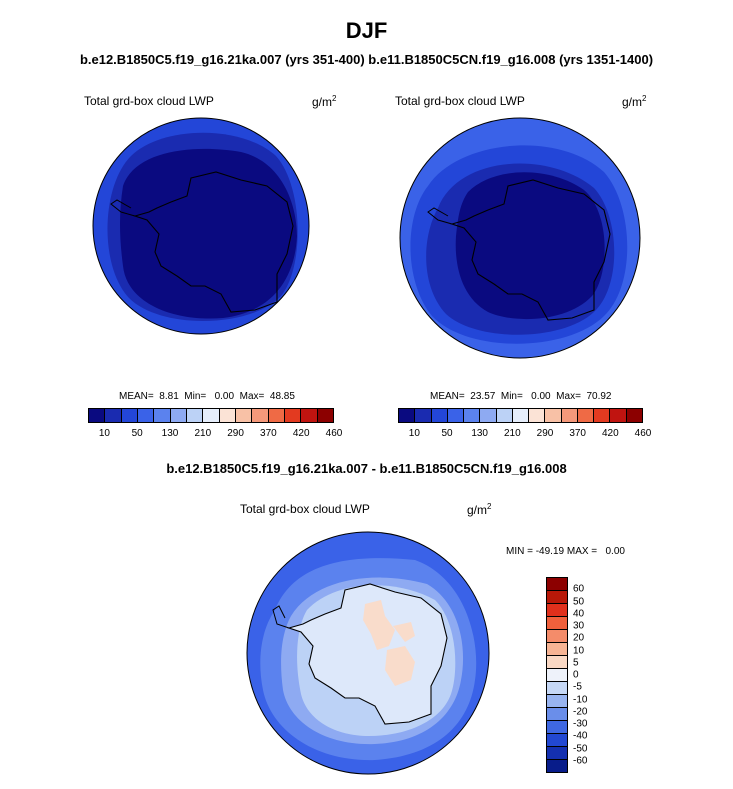 The height and width of the screenshot is (789, 733). I want to click on colorbar-tick-label: 30, so click(579, 626).